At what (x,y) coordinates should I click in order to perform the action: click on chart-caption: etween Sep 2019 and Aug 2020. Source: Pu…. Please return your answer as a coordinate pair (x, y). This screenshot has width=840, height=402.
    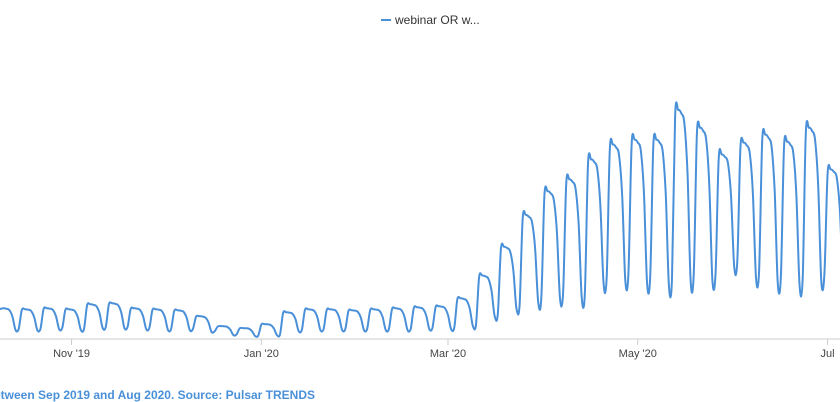
    Looking at the image, I should click on (157, 395).